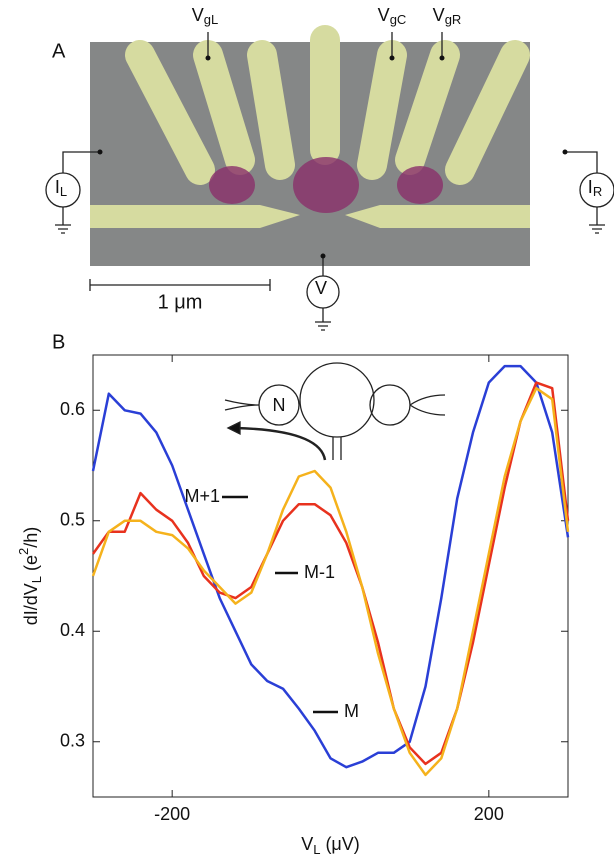 Image resolution: width=614 pixels, height=863 pixels. What do you see at coordinates (36, 579) in the screenshot?
I see `y-axis-label-part: L` at bounding box center [36, 579].